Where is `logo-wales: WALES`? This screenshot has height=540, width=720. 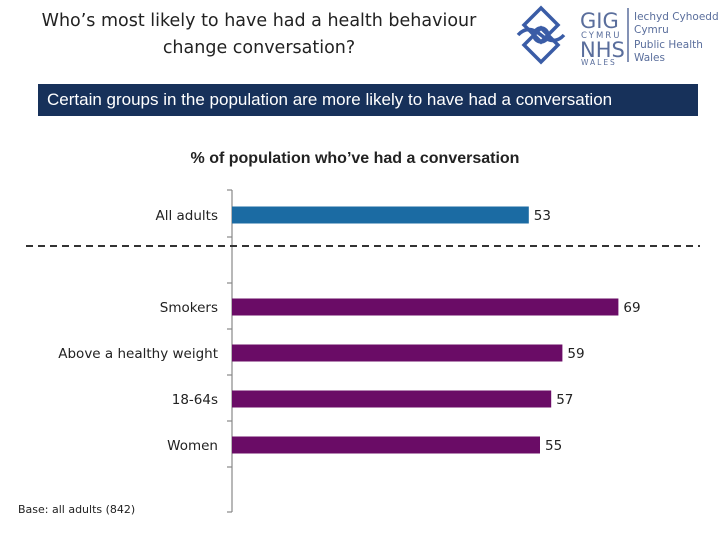 logo-wales: WALES is located at coordinates (599, 62).